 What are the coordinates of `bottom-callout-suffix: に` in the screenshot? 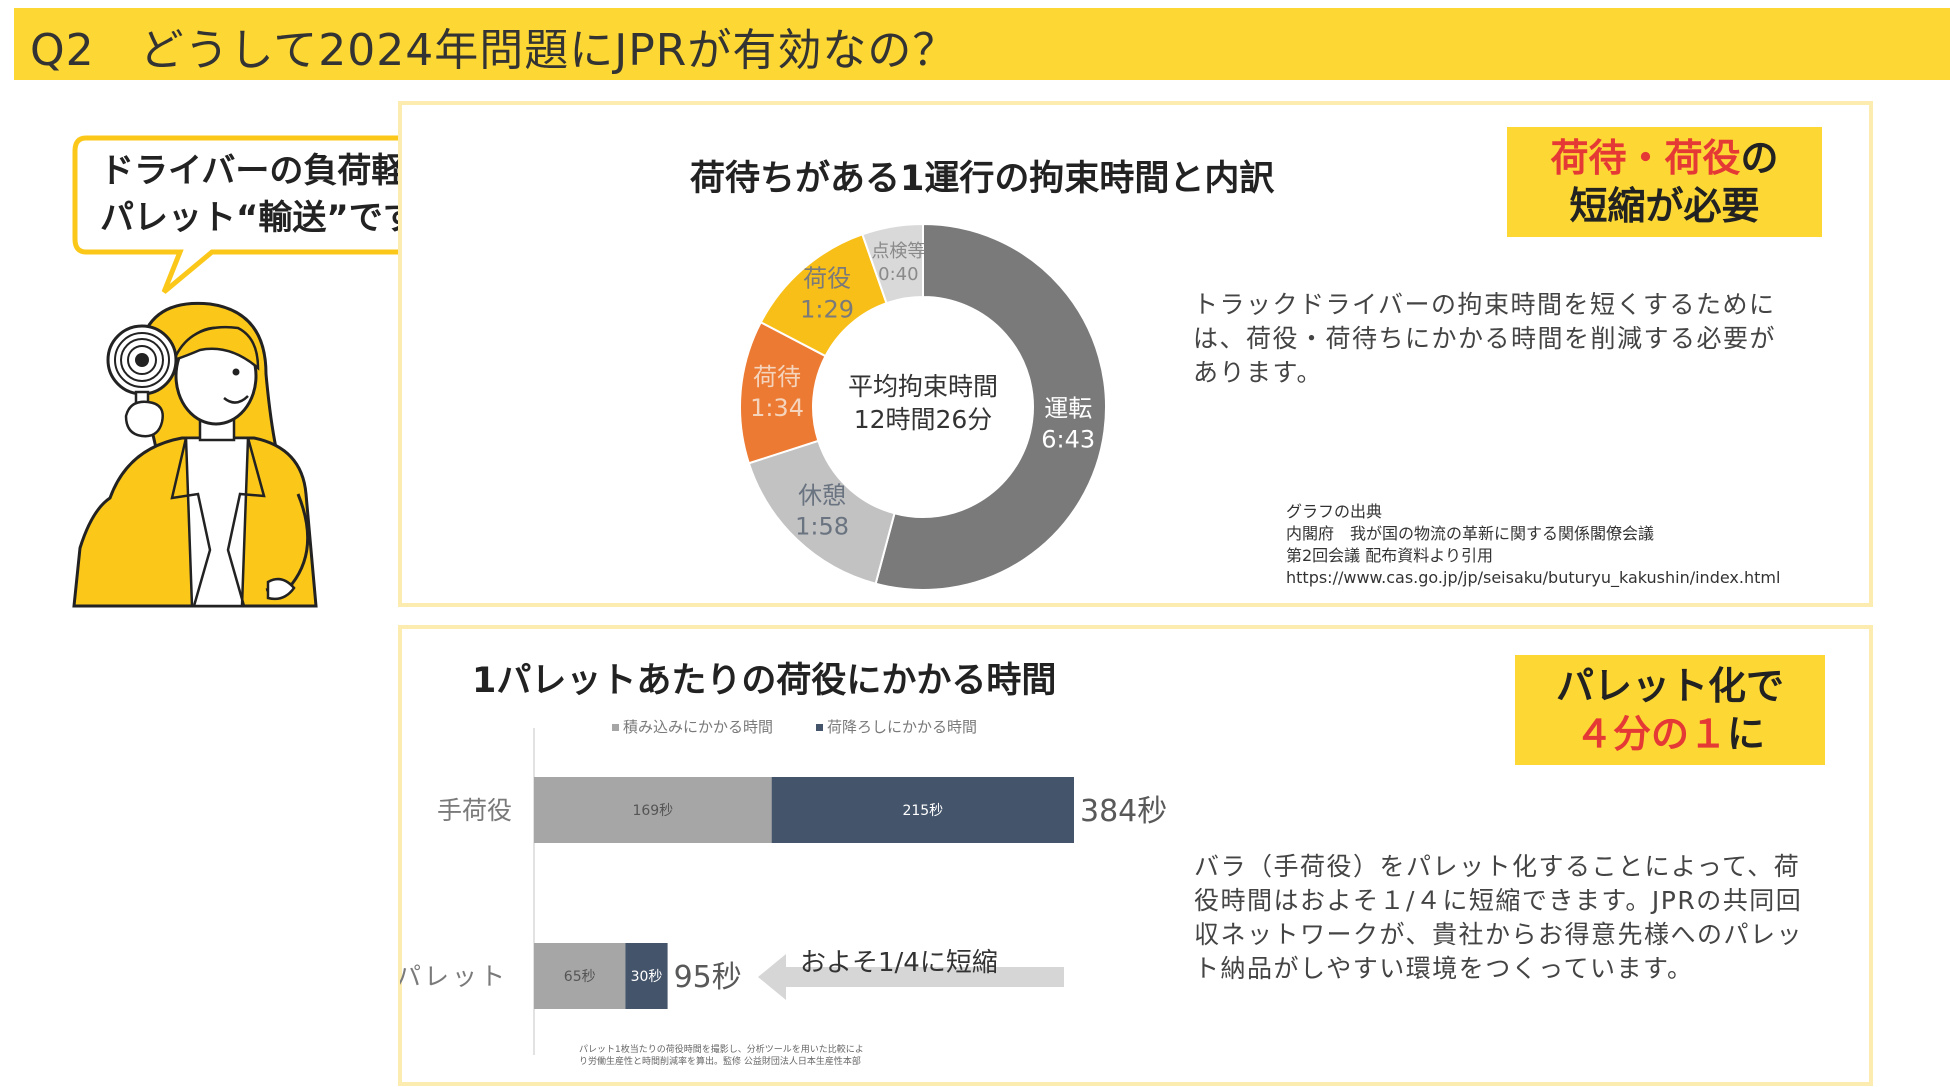 It's located at (1745, 734).